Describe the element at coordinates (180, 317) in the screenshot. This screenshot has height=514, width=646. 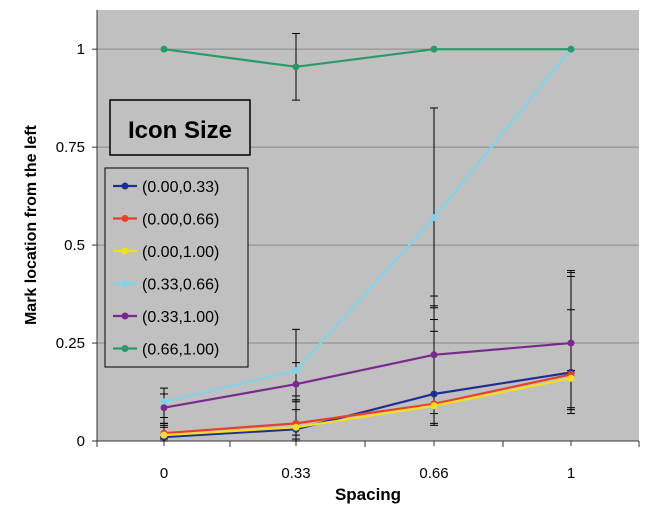
I see `legend-label-4: (0.33,1.00)` at that location.